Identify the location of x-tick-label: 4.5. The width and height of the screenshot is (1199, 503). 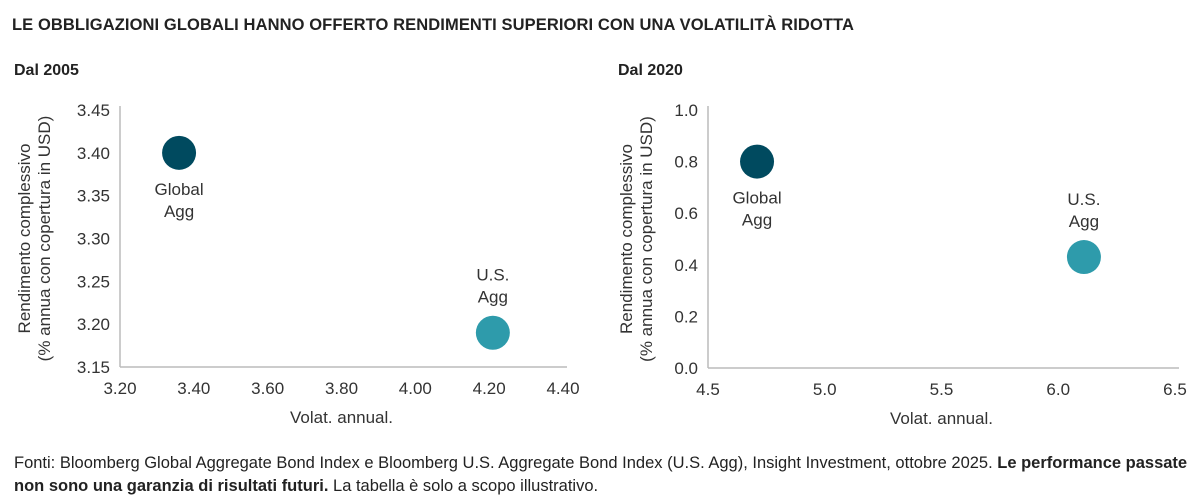
(708, 389).